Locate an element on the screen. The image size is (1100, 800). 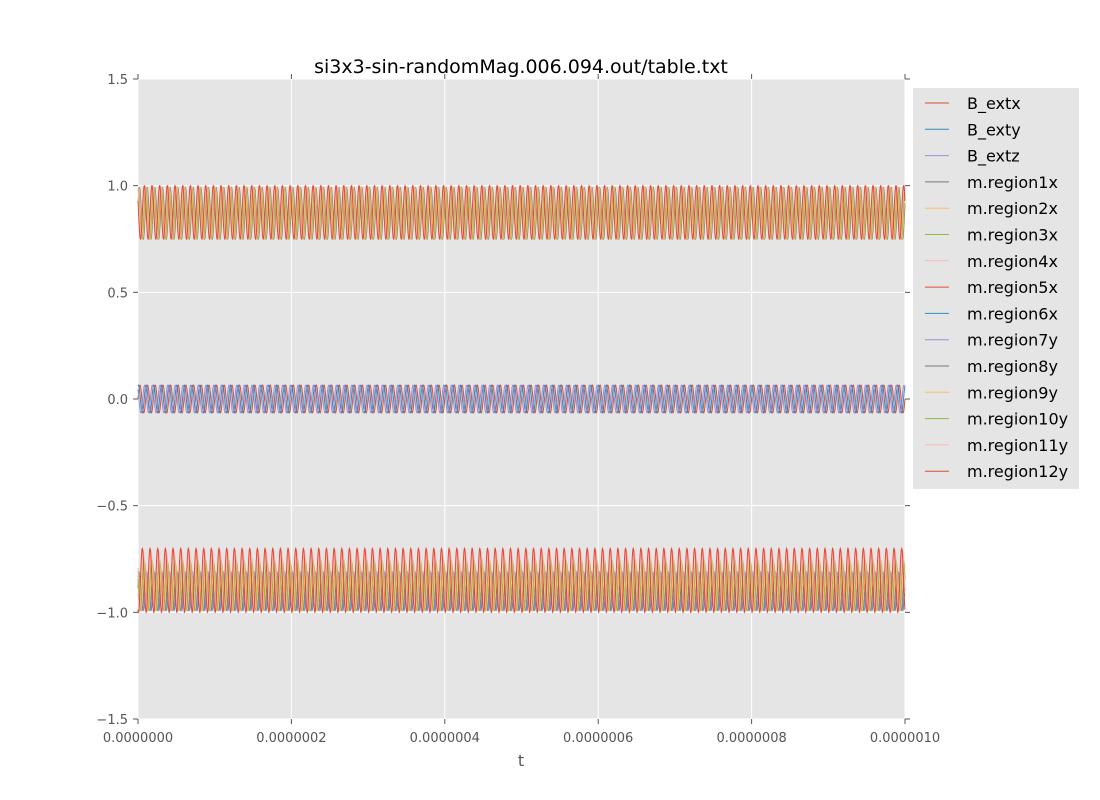
legend-label: m.region12y is located at coordinates (1017, 471).